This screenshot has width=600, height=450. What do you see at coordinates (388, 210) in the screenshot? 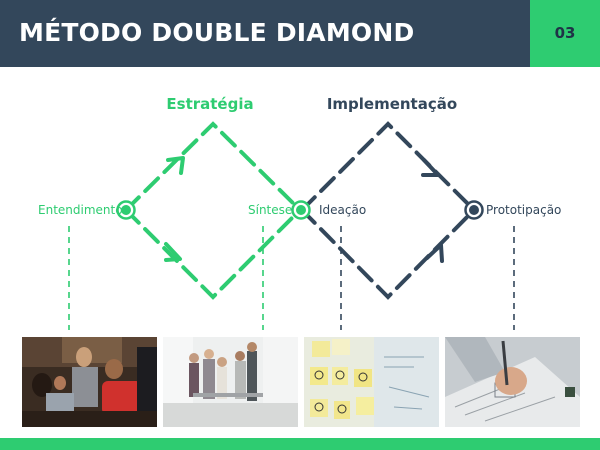
I see `implementation-diamond` at bounding box center [388, 210].